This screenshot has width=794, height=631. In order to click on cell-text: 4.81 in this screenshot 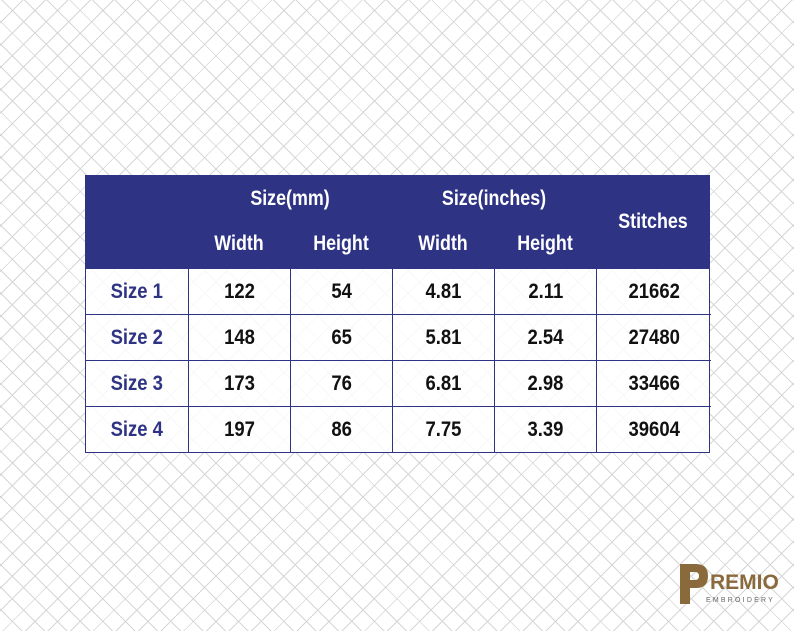, I will do `click(443, 291)`.